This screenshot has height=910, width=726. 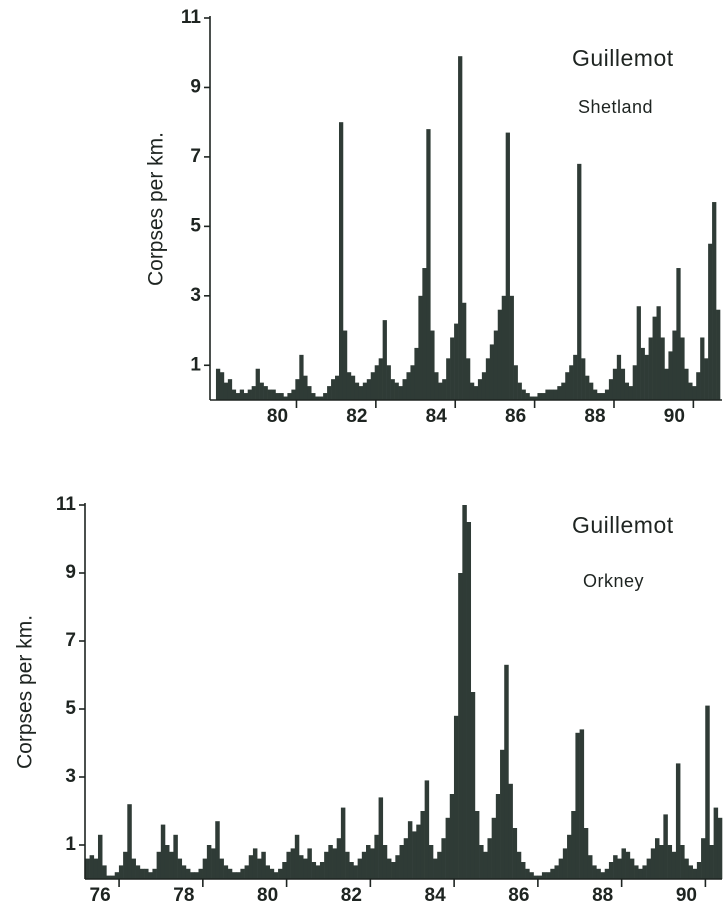 I want to click on x-tick-label: 88, so click(x=602, y=895).